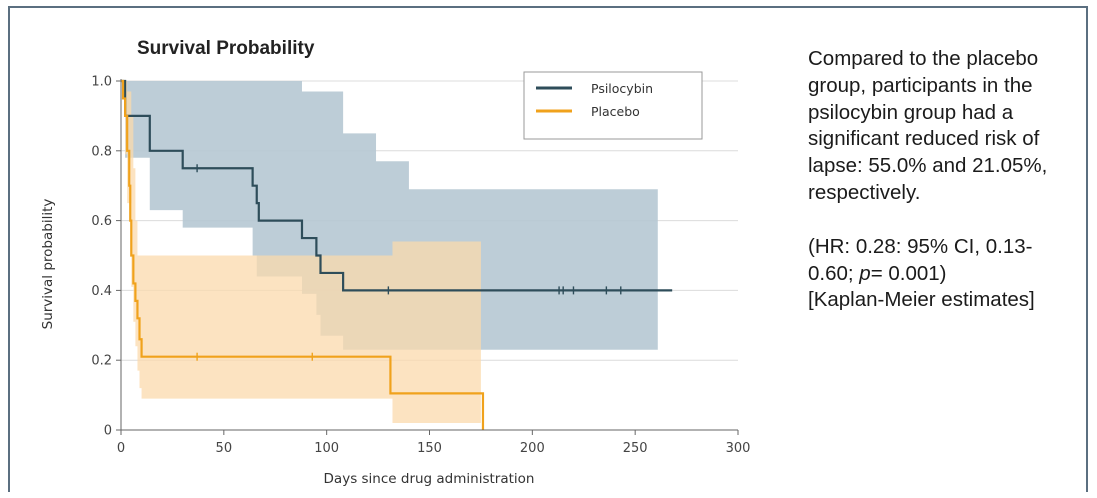 The height and width of the screenshot is (498, 1097). Describe the element at coordinates (921, 300) in the screenshot. I see `method-text: [Kaplan-Meier estimates]` at that location.